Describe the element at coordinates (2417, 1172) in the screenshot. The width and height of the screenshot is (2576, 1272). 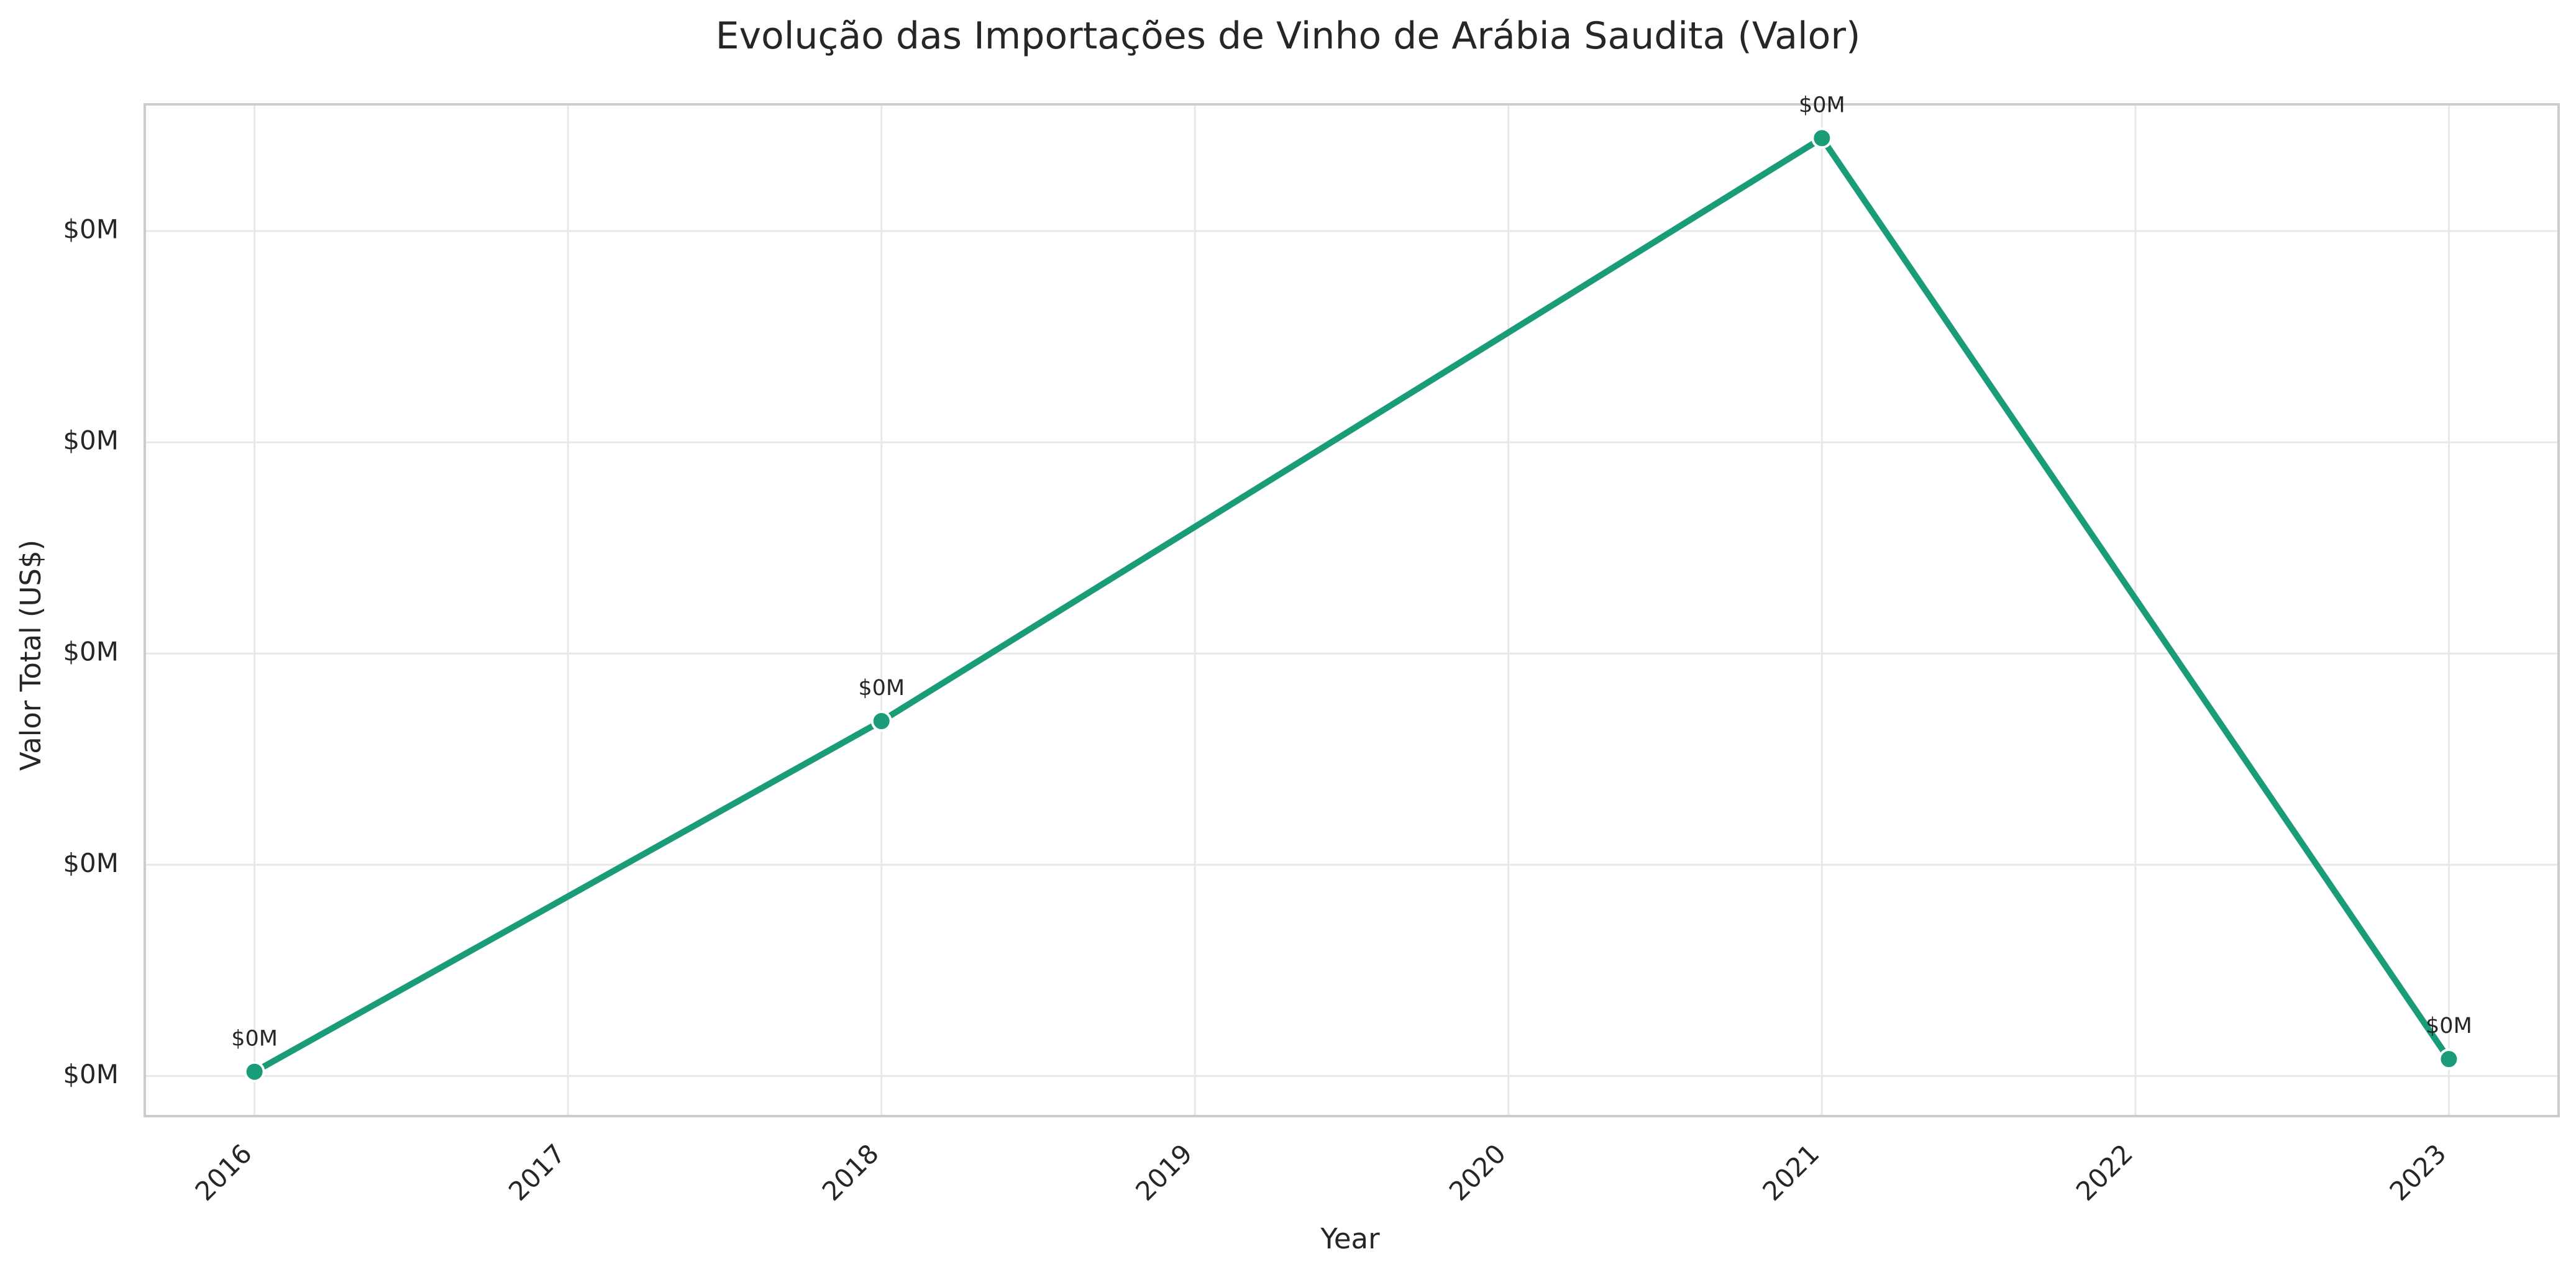
I see `x-tick-label: 2023` at that location.